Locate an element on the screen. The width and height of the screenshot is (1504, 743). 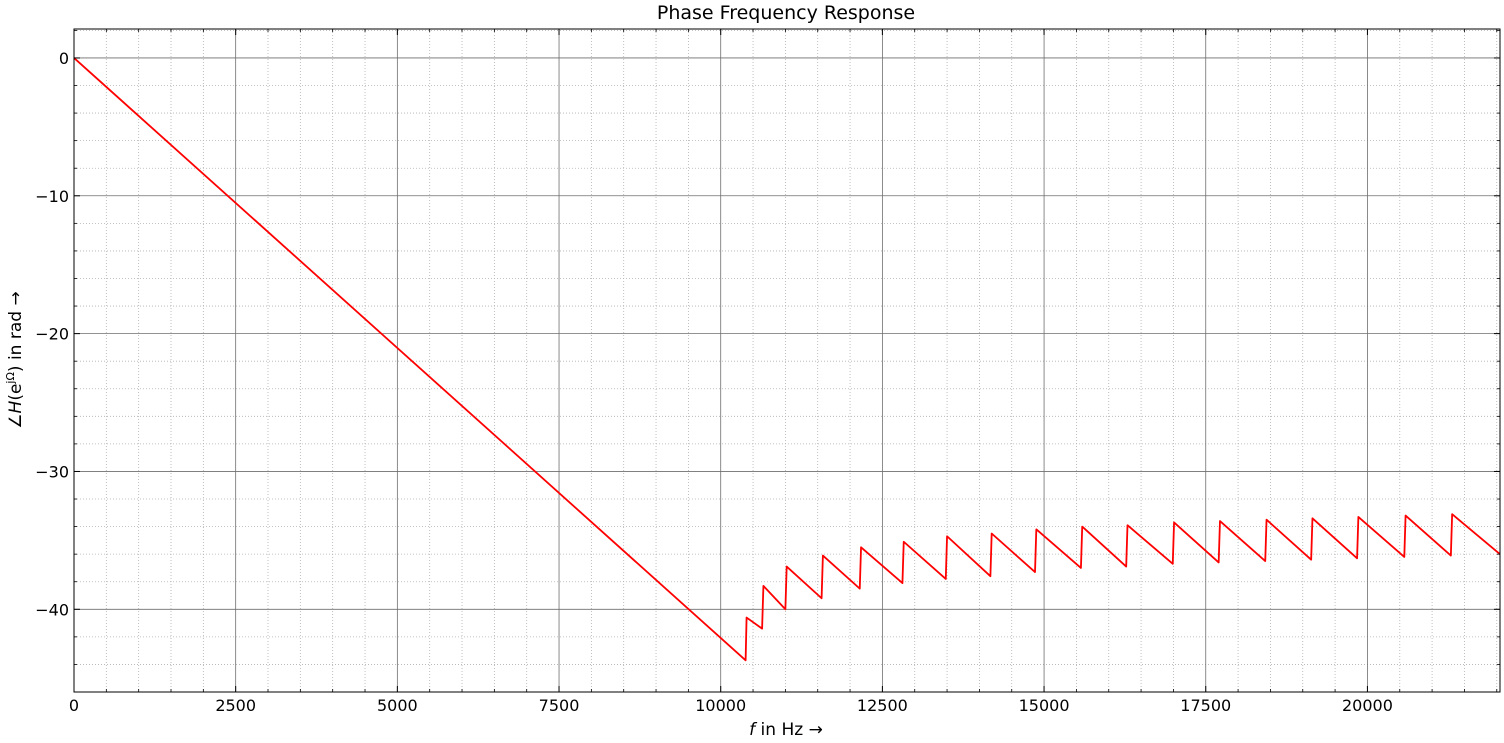
y-tick-labels: 0 −10 −20 −30 −40 is located at coordinates (52, 334).